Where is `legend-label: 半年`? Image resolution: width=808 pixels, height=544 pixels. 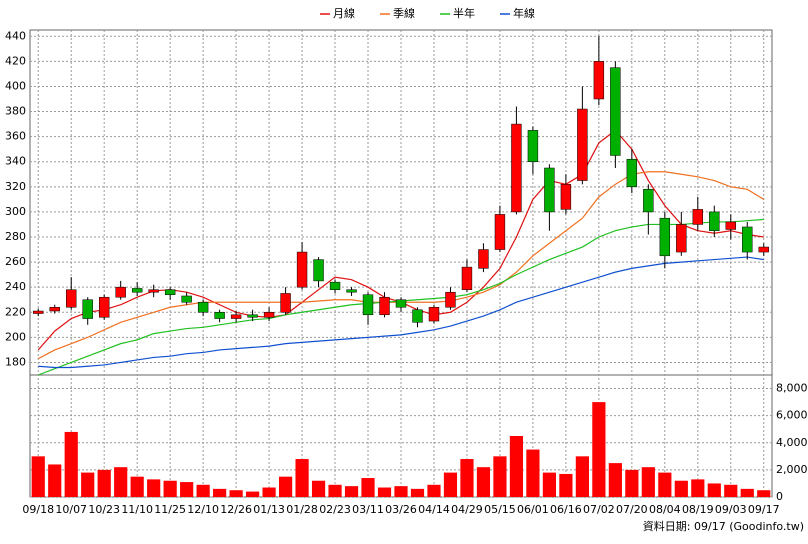 legend-label: 半年 is located at coordinates (464, 13).